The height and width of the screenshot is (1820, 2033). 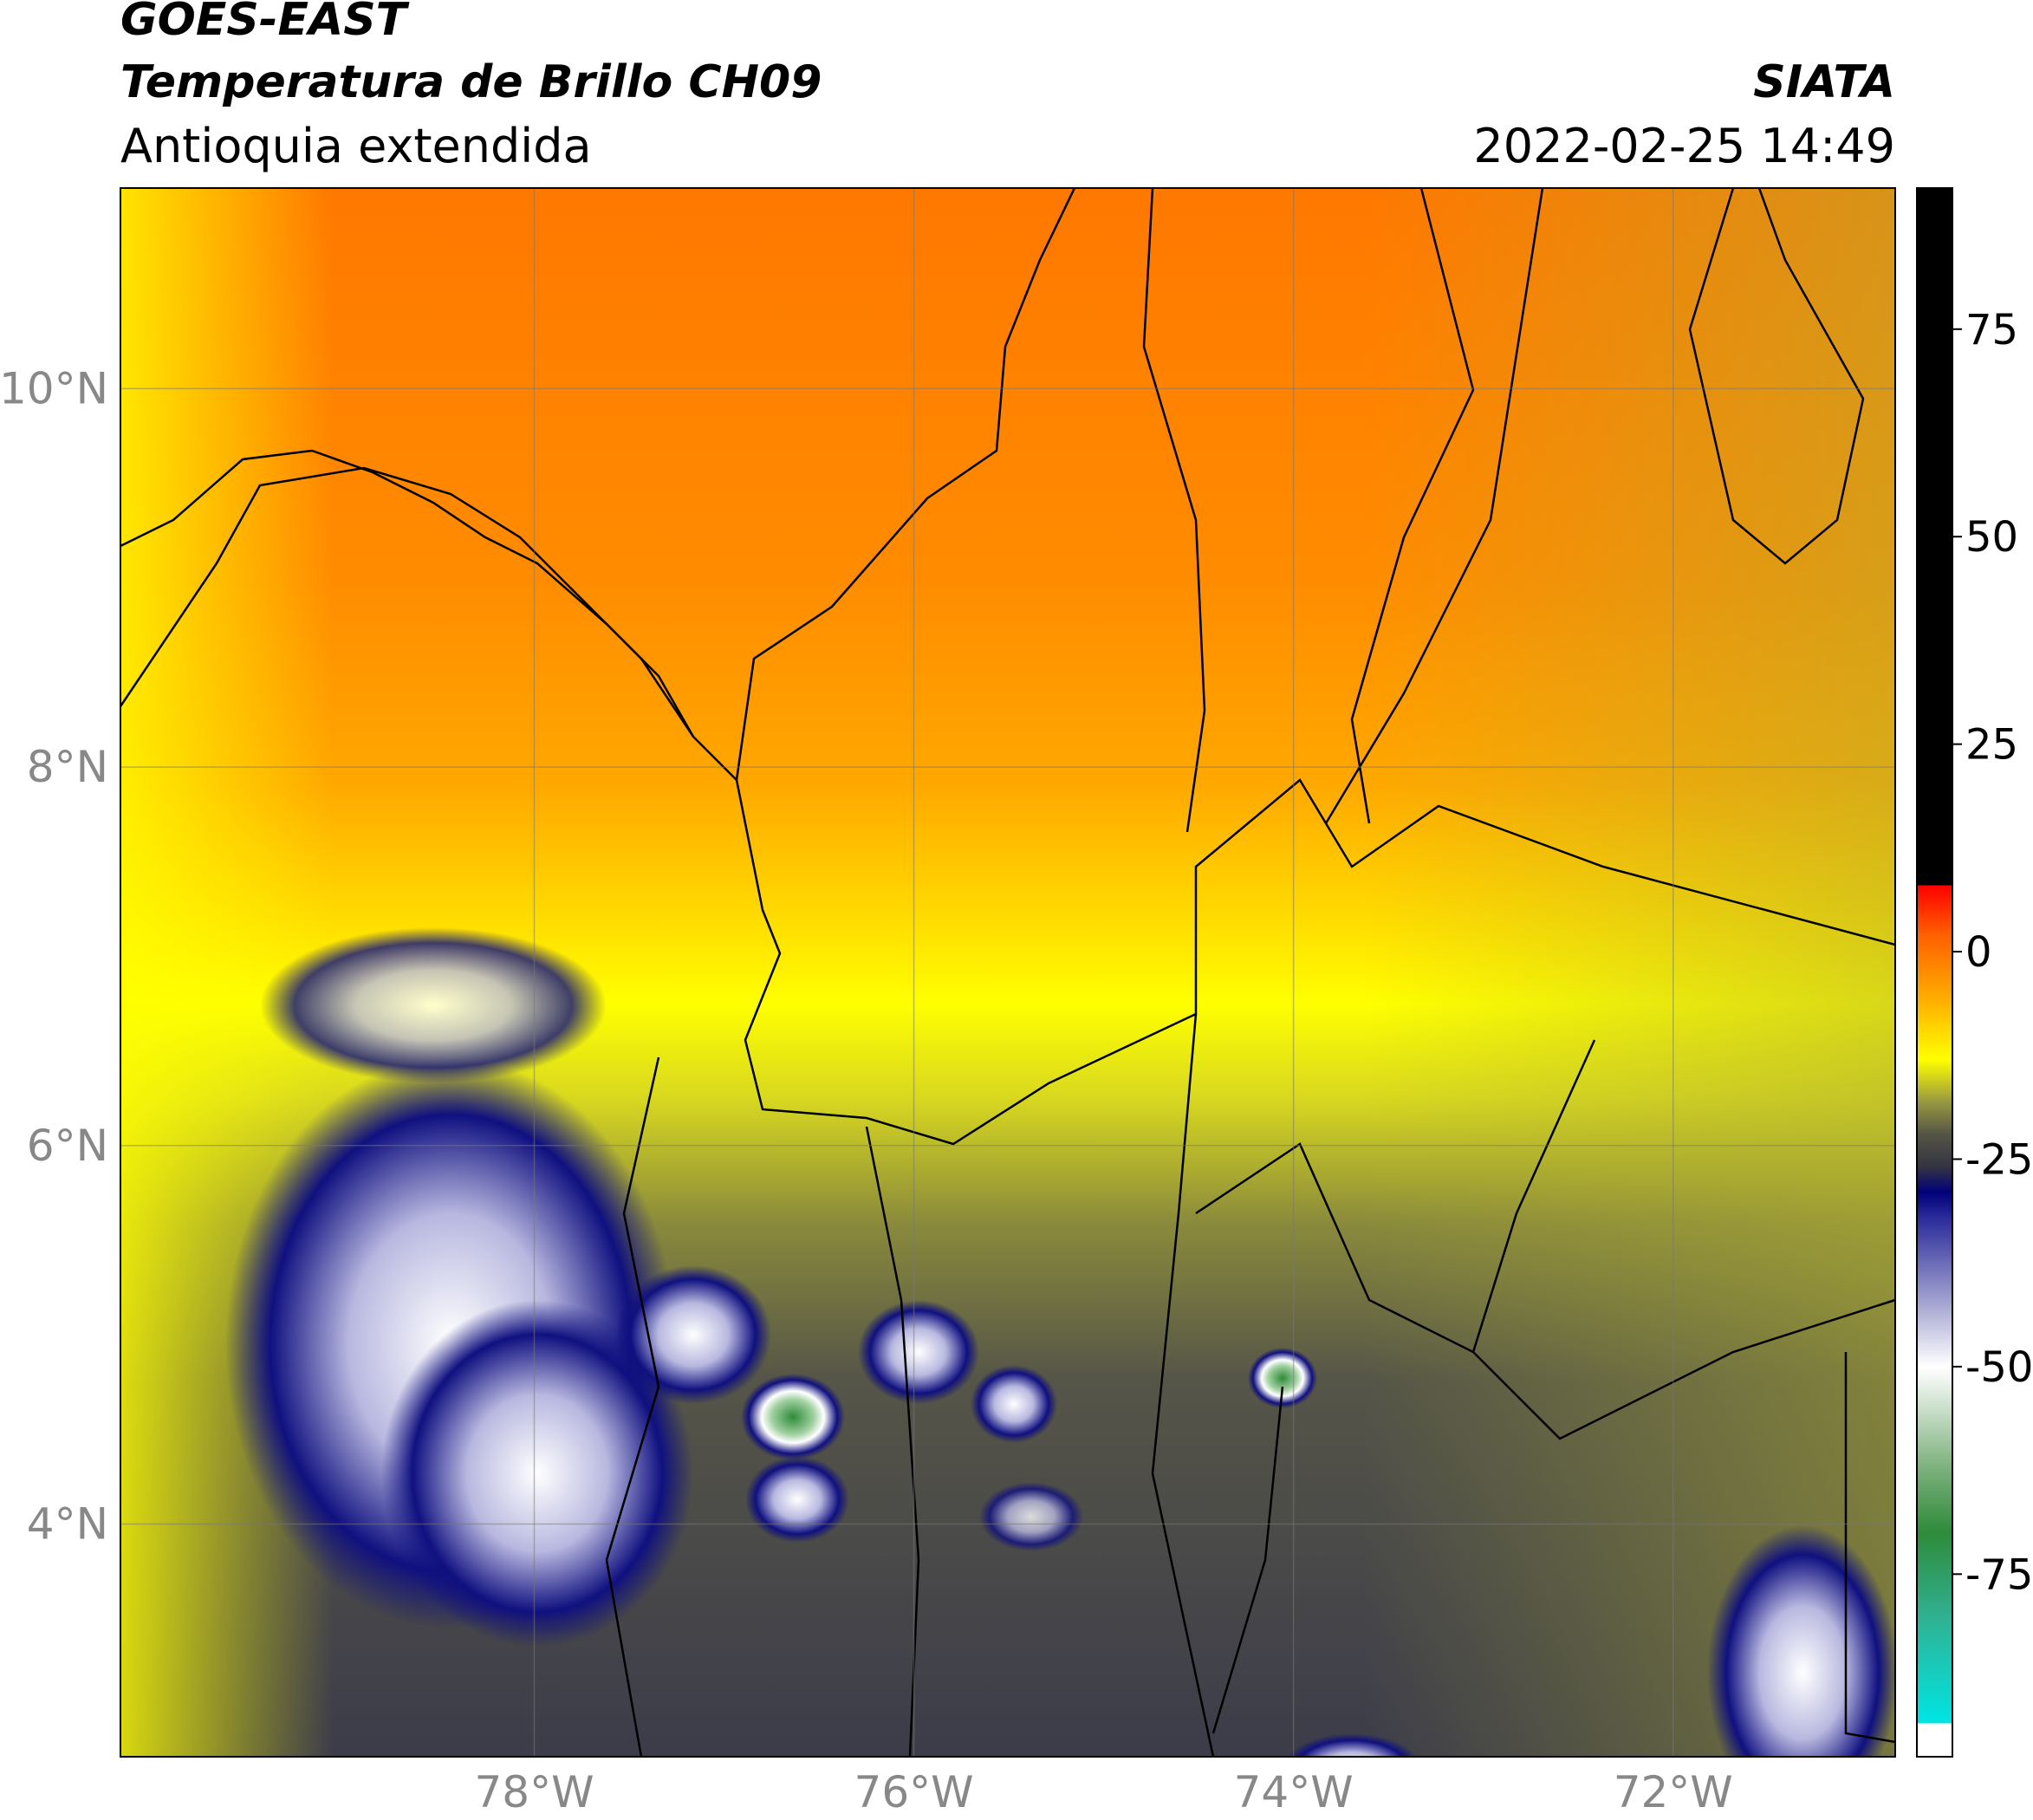 What do you see at coordinates (1999, 1159) in the screenshot?
I see `colorbar-tick-label: -25` at bounding box center [1999, 1159].